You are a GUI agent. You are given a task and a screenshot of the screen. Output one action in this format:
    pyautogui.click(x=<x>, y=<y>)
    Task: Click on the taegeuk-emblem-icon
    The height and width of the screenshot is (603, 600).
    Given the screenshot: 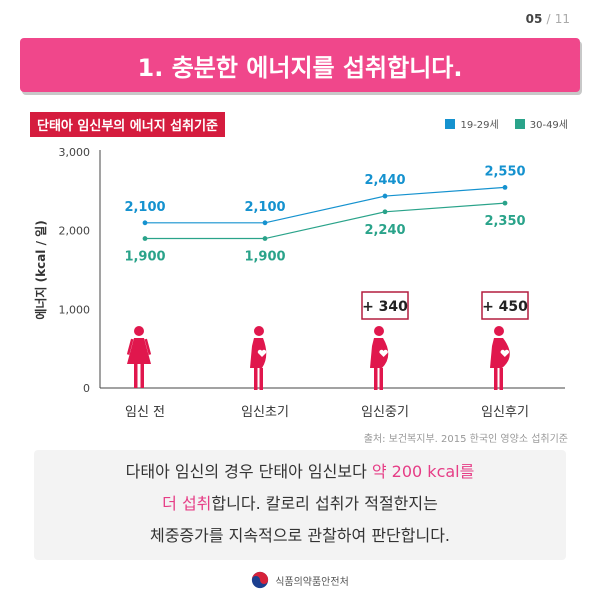 What is the action you would take?
    pyautogui.click(x=260, y=580)
    